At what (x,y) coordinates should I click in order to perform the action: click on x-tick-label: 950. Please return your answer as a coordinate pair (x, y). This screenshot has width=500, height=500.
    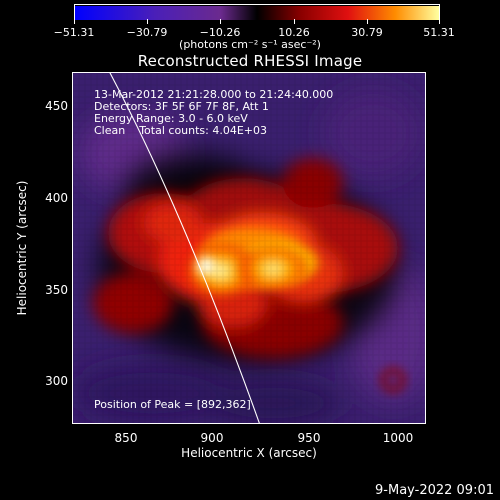
    Looking at the image, I should click on (309, 438).